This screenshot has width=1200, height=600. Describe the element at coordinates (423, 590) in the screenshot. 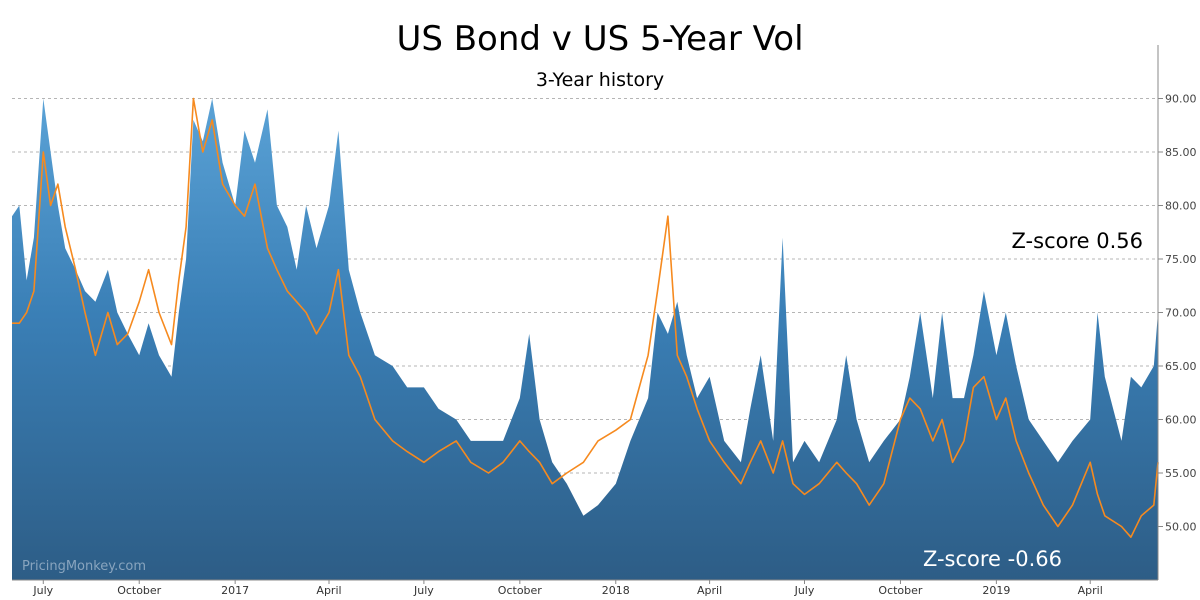

I see `x-tick-label-4: July` at that location.